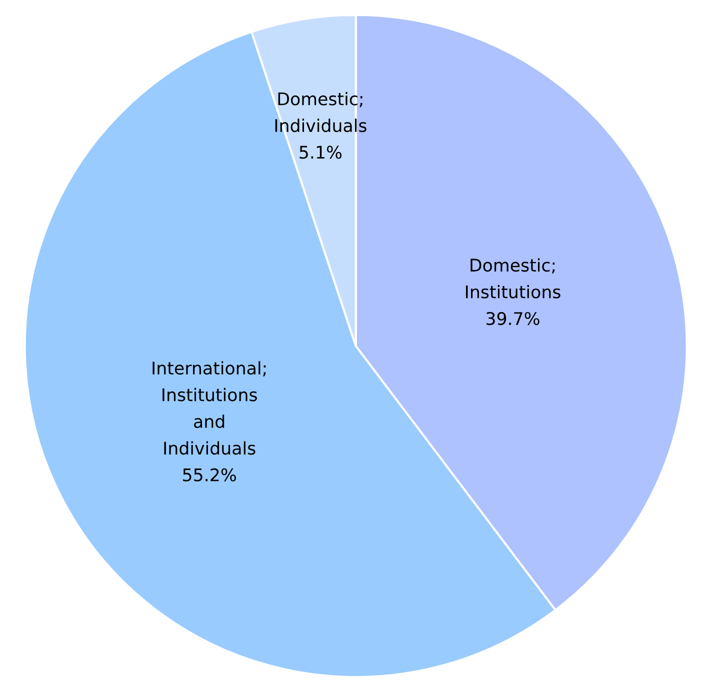 Image resolution: width=713 pixels, height=692 pixels. Describe the element at coordinates (209, 408) in the screenshot. I see `slice-label: International; Institutions and Individuals` at that location.